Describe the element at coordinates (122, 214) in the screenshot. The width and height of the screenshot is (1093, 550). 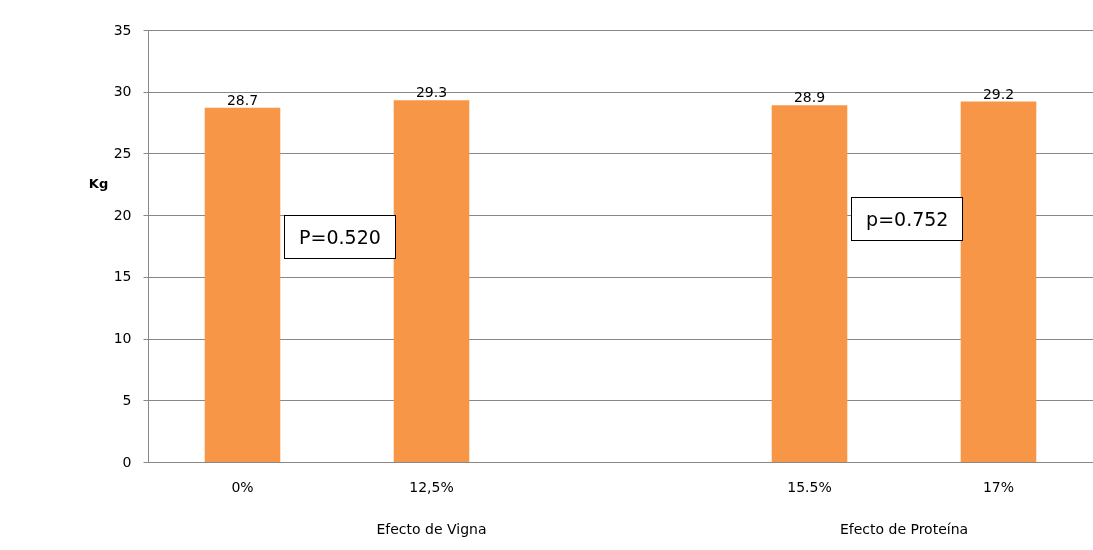
I see `y-tick-label: 20` at that location.